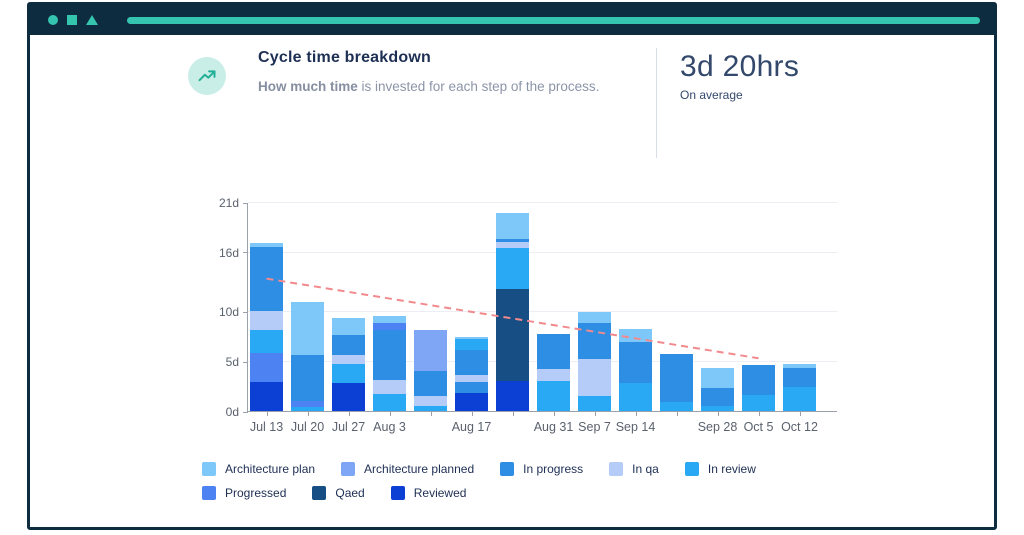 The image size is (1024, 535). I want to click on legend-item-reviewed: Reviewed, so click(428, 493).